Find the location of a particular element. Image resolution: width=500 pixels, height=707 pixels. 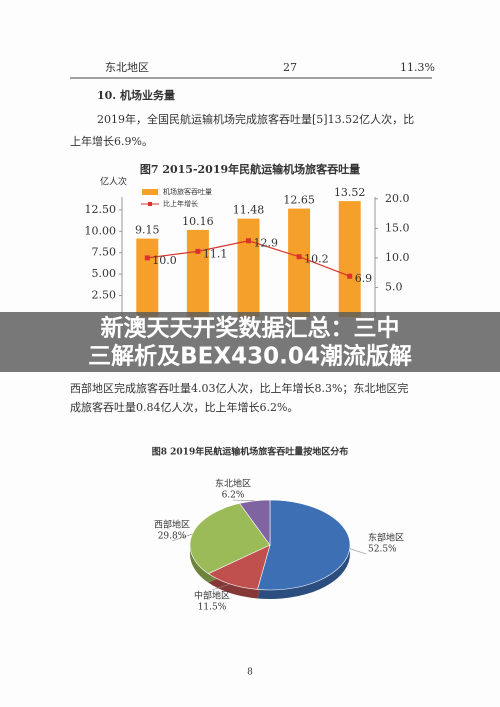

y2-tick-label: 20.0 is located at coordinates (397, 198).